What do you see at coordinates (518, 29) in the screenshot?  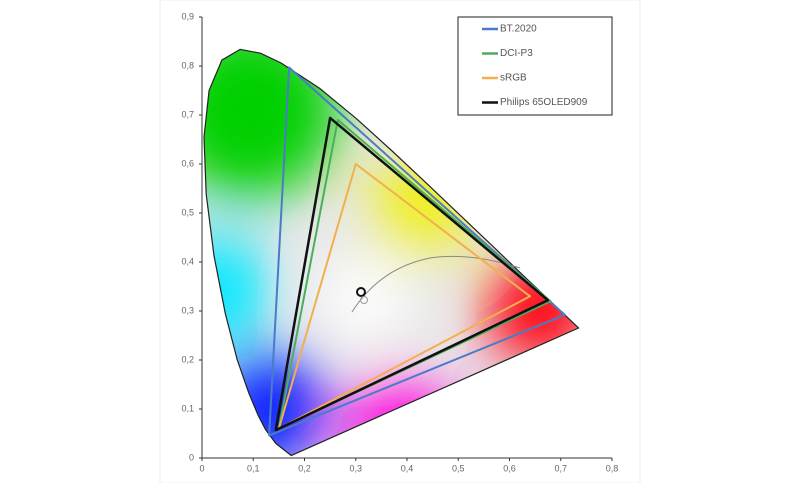 I see `legend-label: BT.2020` at bounding box center [518, 29].